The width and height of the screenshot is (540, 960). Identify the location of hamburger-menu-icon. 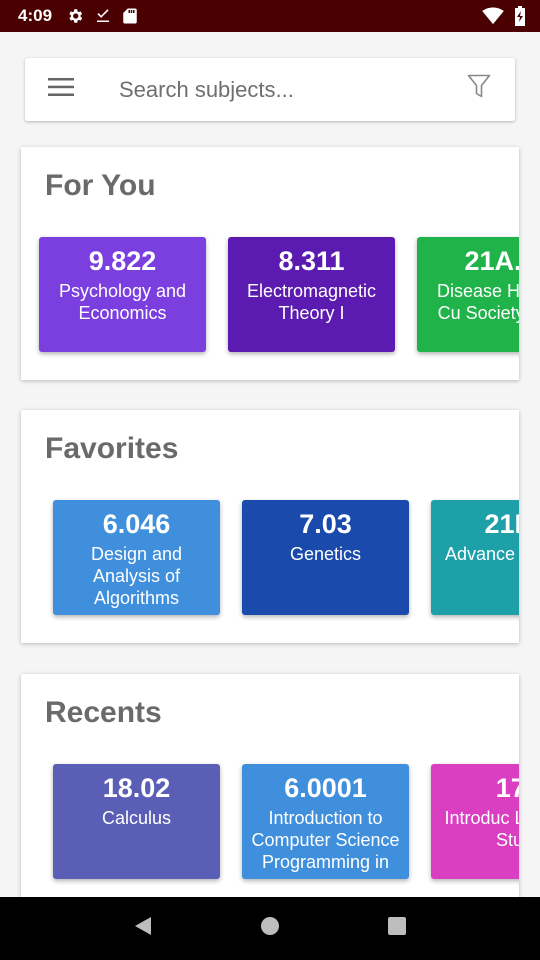
(61, 89).